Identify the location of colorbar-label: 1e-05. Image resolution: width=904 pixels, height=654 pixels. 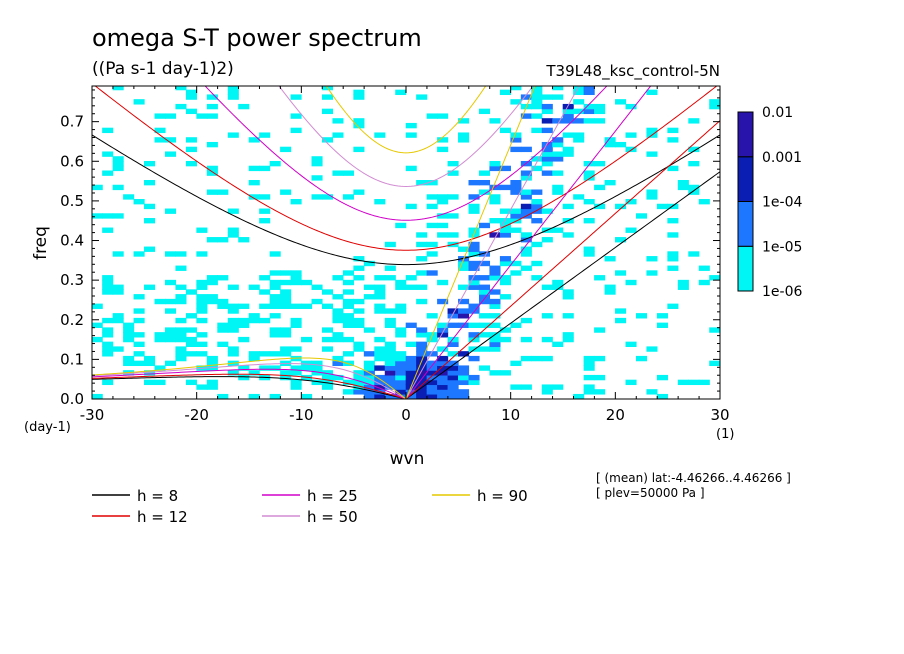
(782, 247).